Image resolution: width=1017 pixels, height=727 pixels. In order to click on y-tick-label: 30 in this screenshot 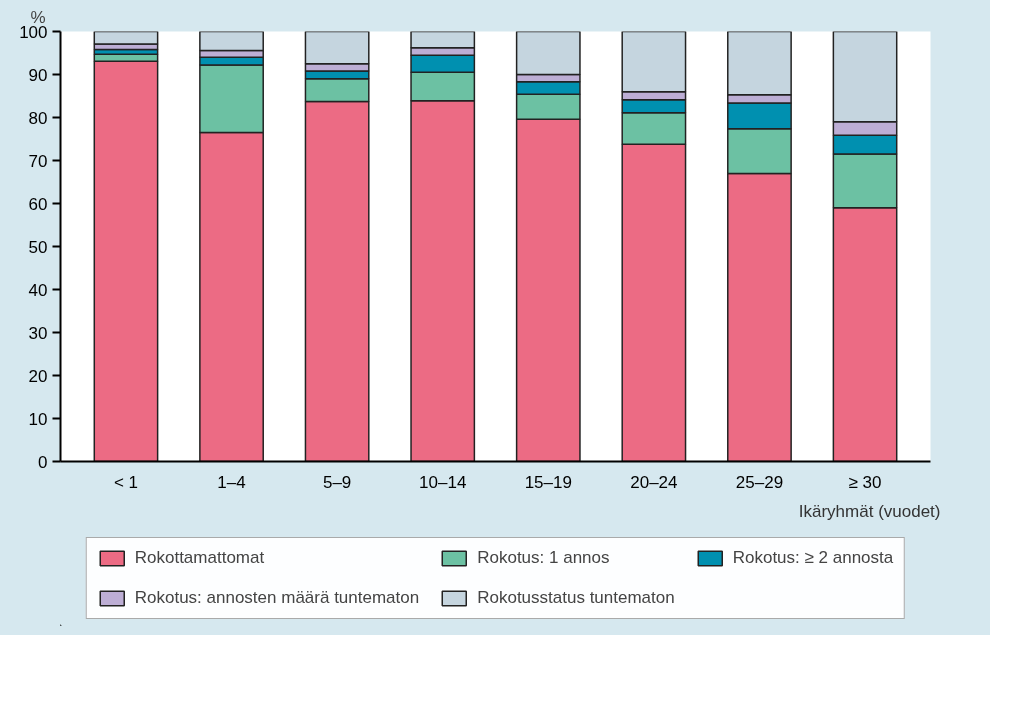, I will do `click(38, 333)`.